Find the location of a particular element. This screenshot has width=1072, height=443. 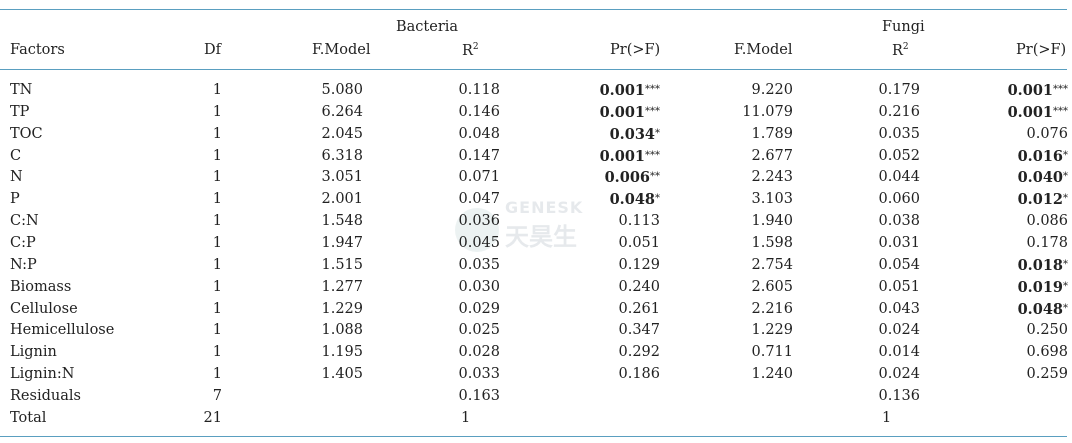

cell-fungi-r2: 0.044 is located at coordinates (890, 177).